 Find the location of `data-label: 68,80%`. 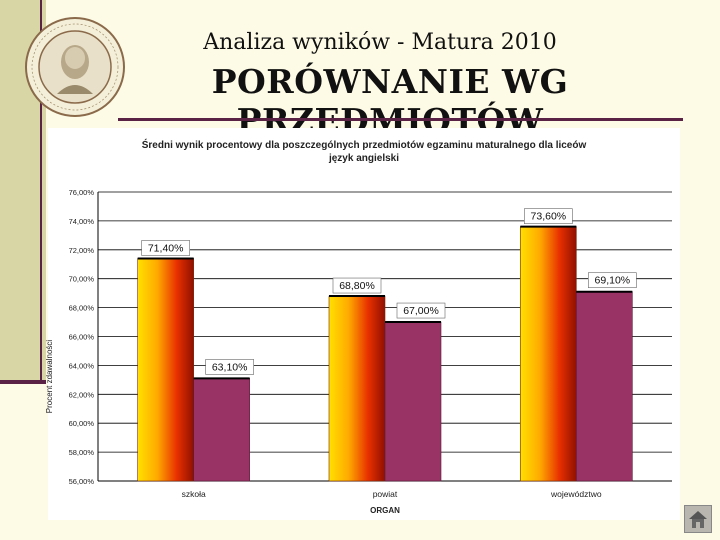

data-label: 68,80% is located at coordinates (357, 286).